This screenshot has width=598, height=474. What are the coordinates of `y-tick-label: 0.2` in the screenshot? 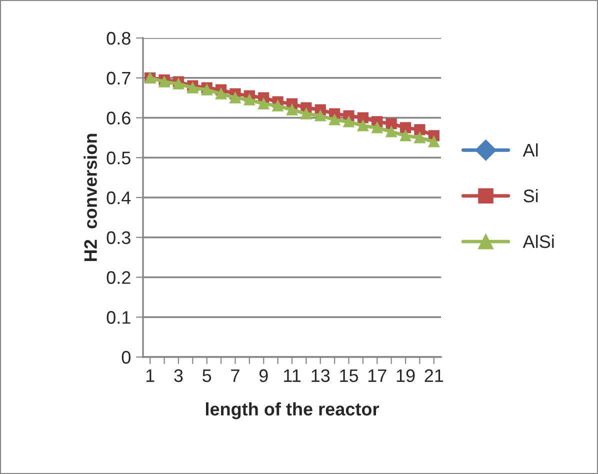 It's located at (118, 277).